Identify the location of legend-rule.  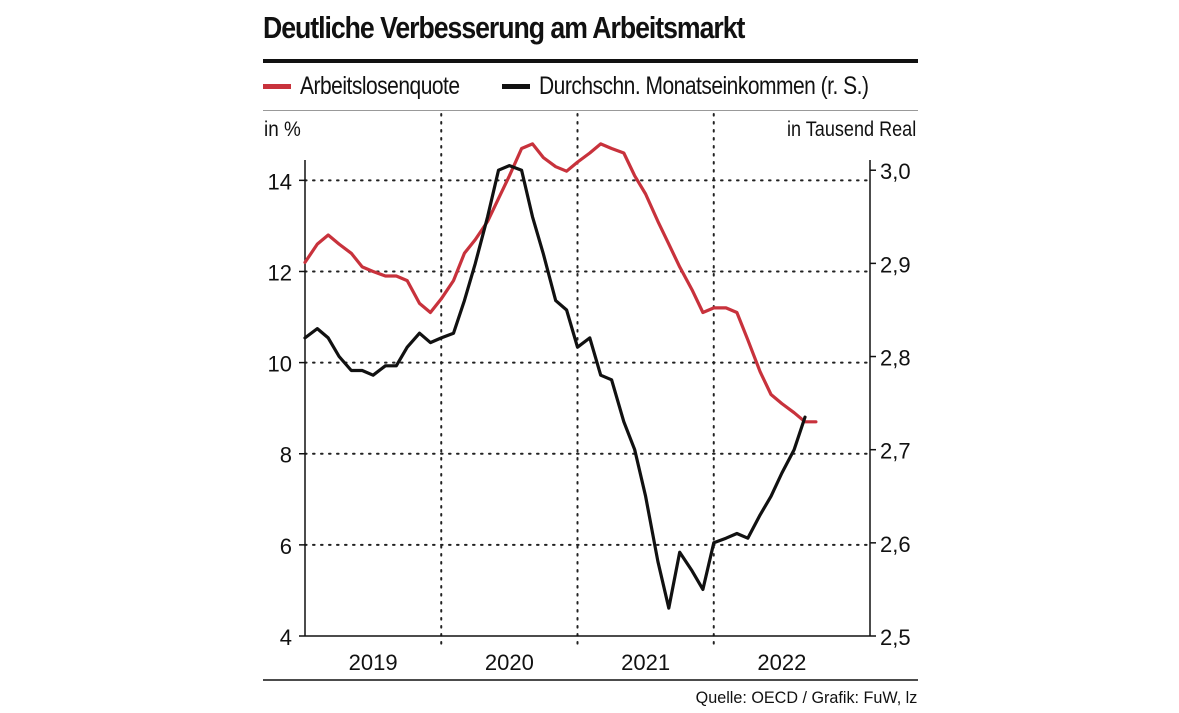
(590, 110).